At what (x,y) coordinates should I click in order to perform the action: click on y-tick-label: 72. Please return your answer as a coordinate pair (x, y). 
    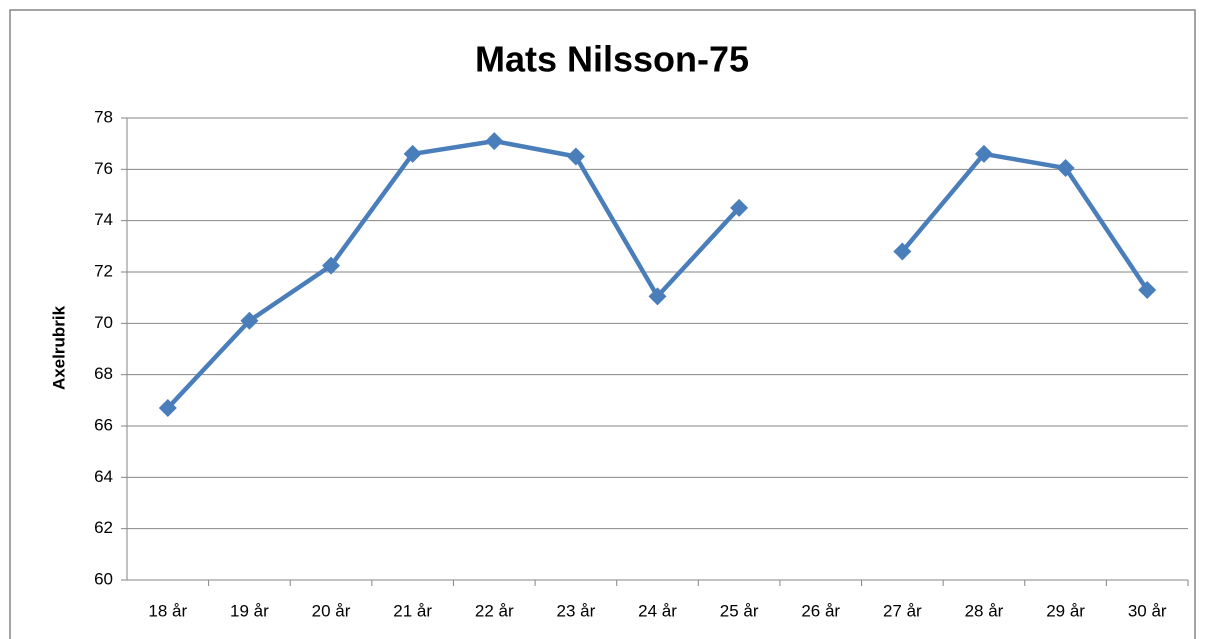
    Looking at the image, I should click on (103, 270).